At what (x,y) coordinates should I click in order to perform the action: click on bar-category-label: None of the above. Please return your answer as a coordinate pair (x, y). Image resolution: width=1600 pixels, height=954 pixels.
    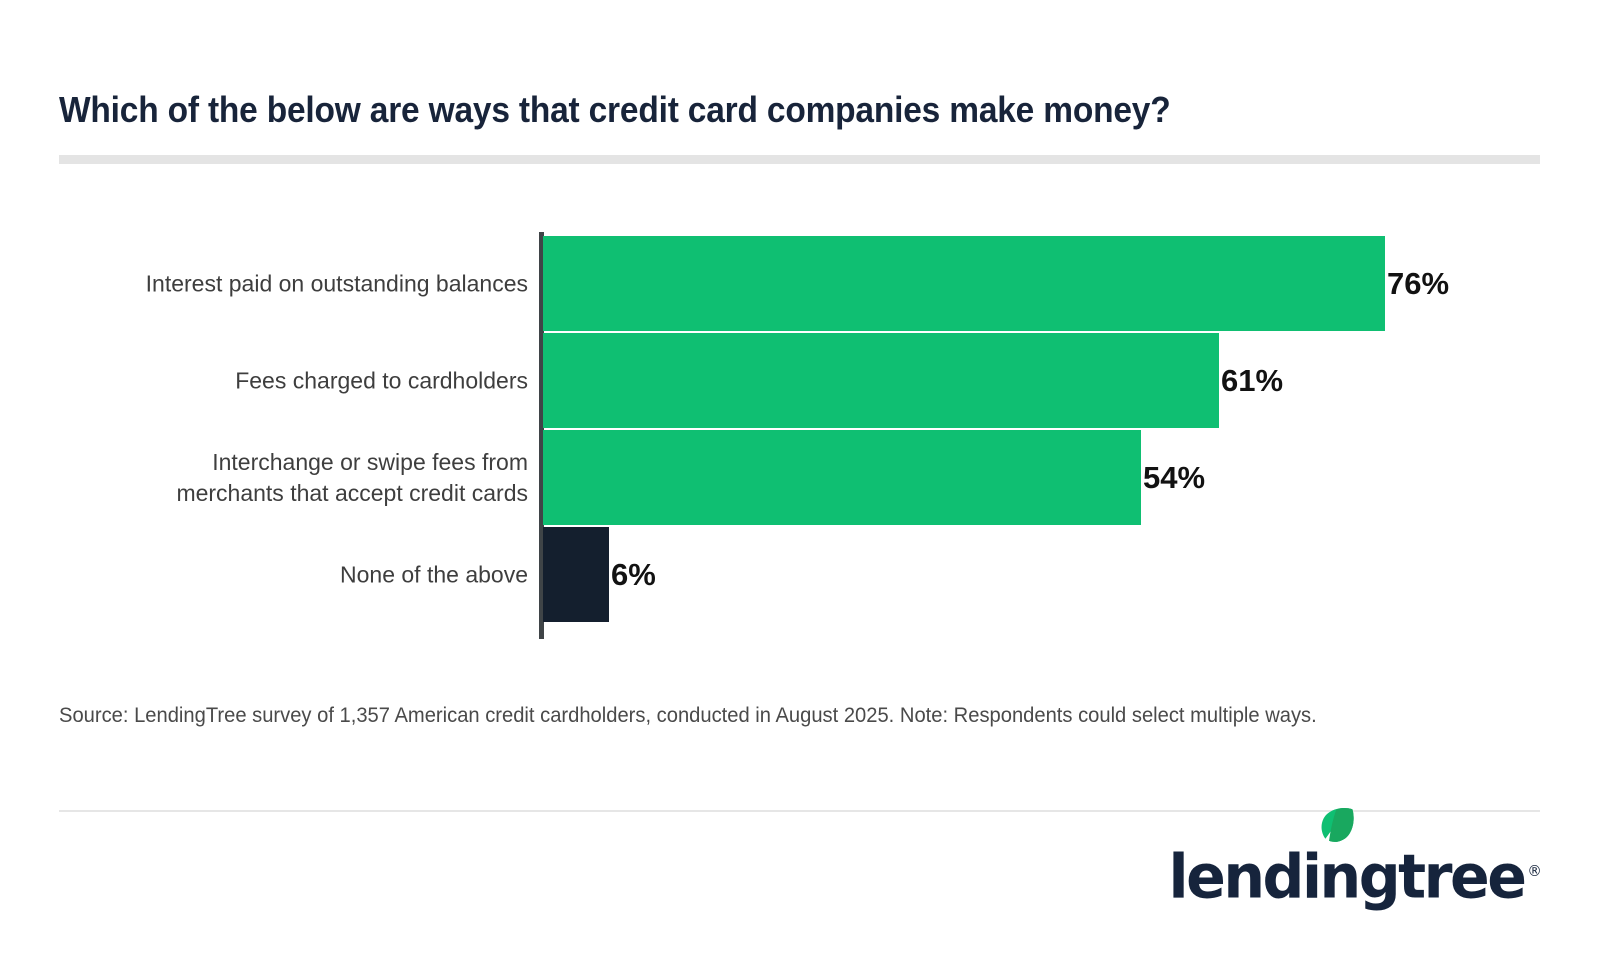
    Looking at the image, I should click on (434, 574).